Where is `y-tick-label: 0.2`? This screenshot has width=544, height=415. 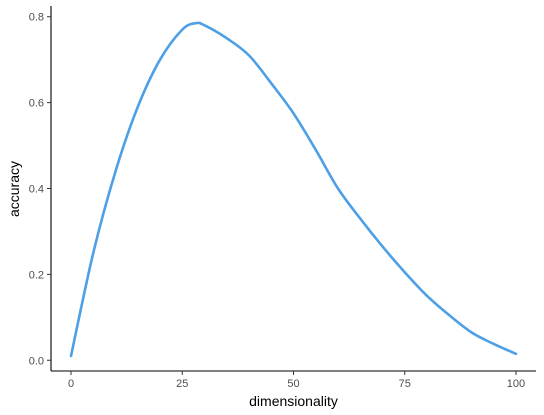 y-tick-label: 0.2 is located at coordinates (36, 275).